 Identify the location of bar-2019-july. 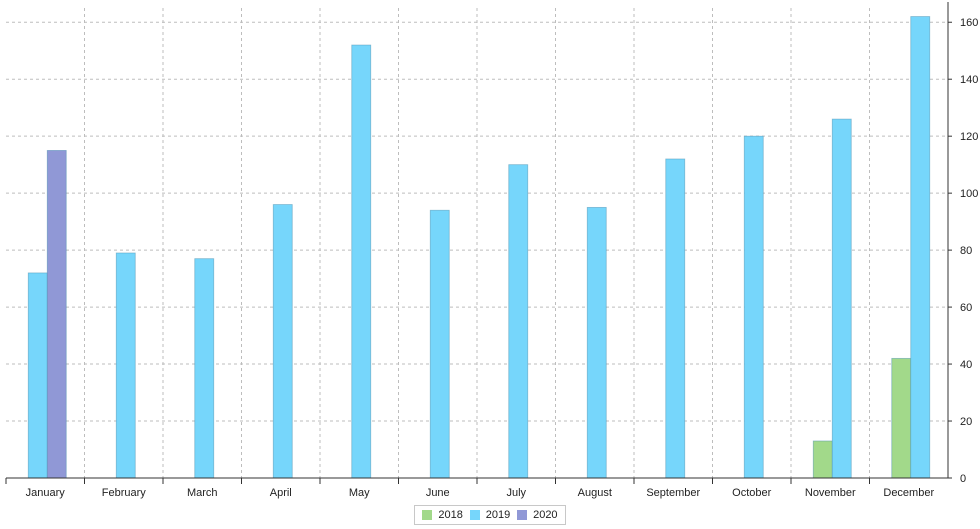
(518, 321).